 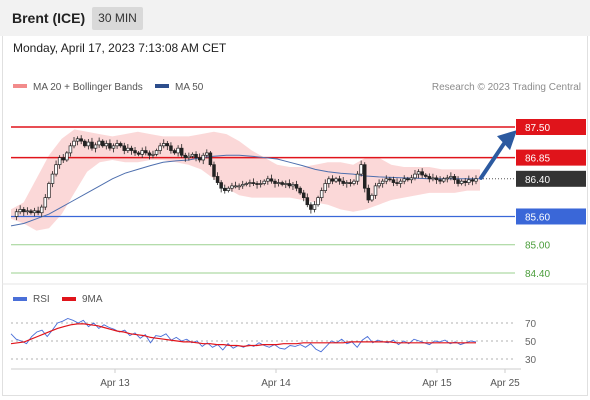 I want to click on rsi-panel: 70 50 30, so click(x=273, y=342).